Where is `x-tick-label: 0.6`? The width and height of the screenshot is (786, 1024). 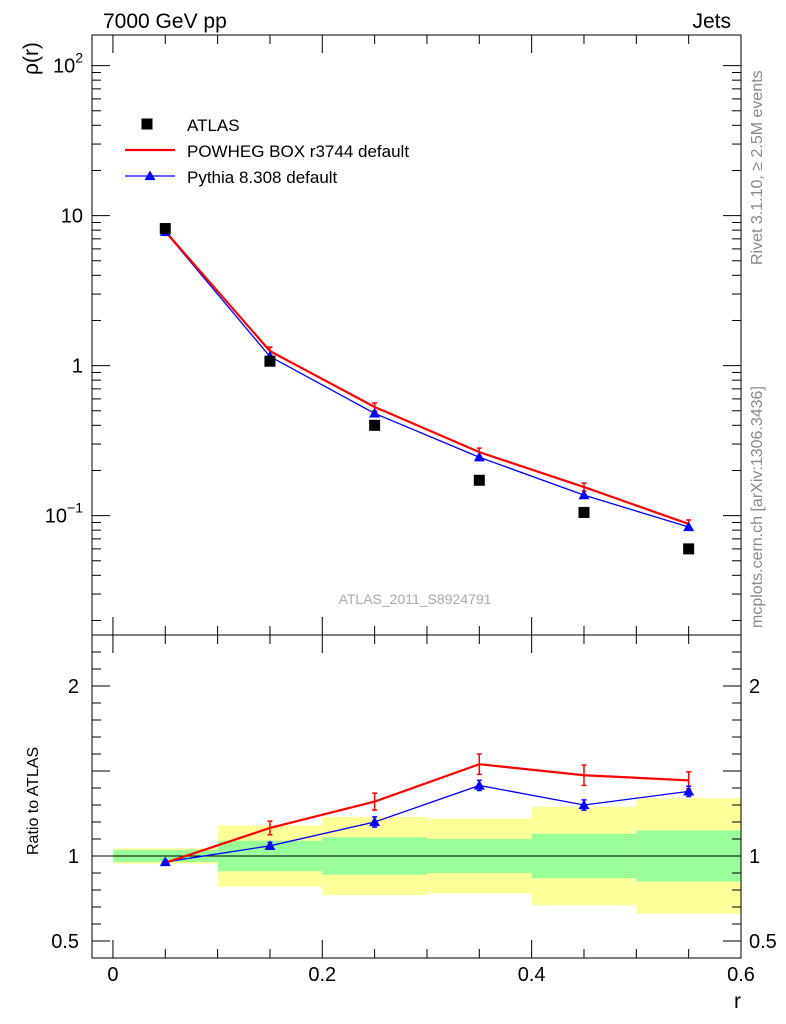
x-tick-label: 0.6 is located at coordinates (741, 975).